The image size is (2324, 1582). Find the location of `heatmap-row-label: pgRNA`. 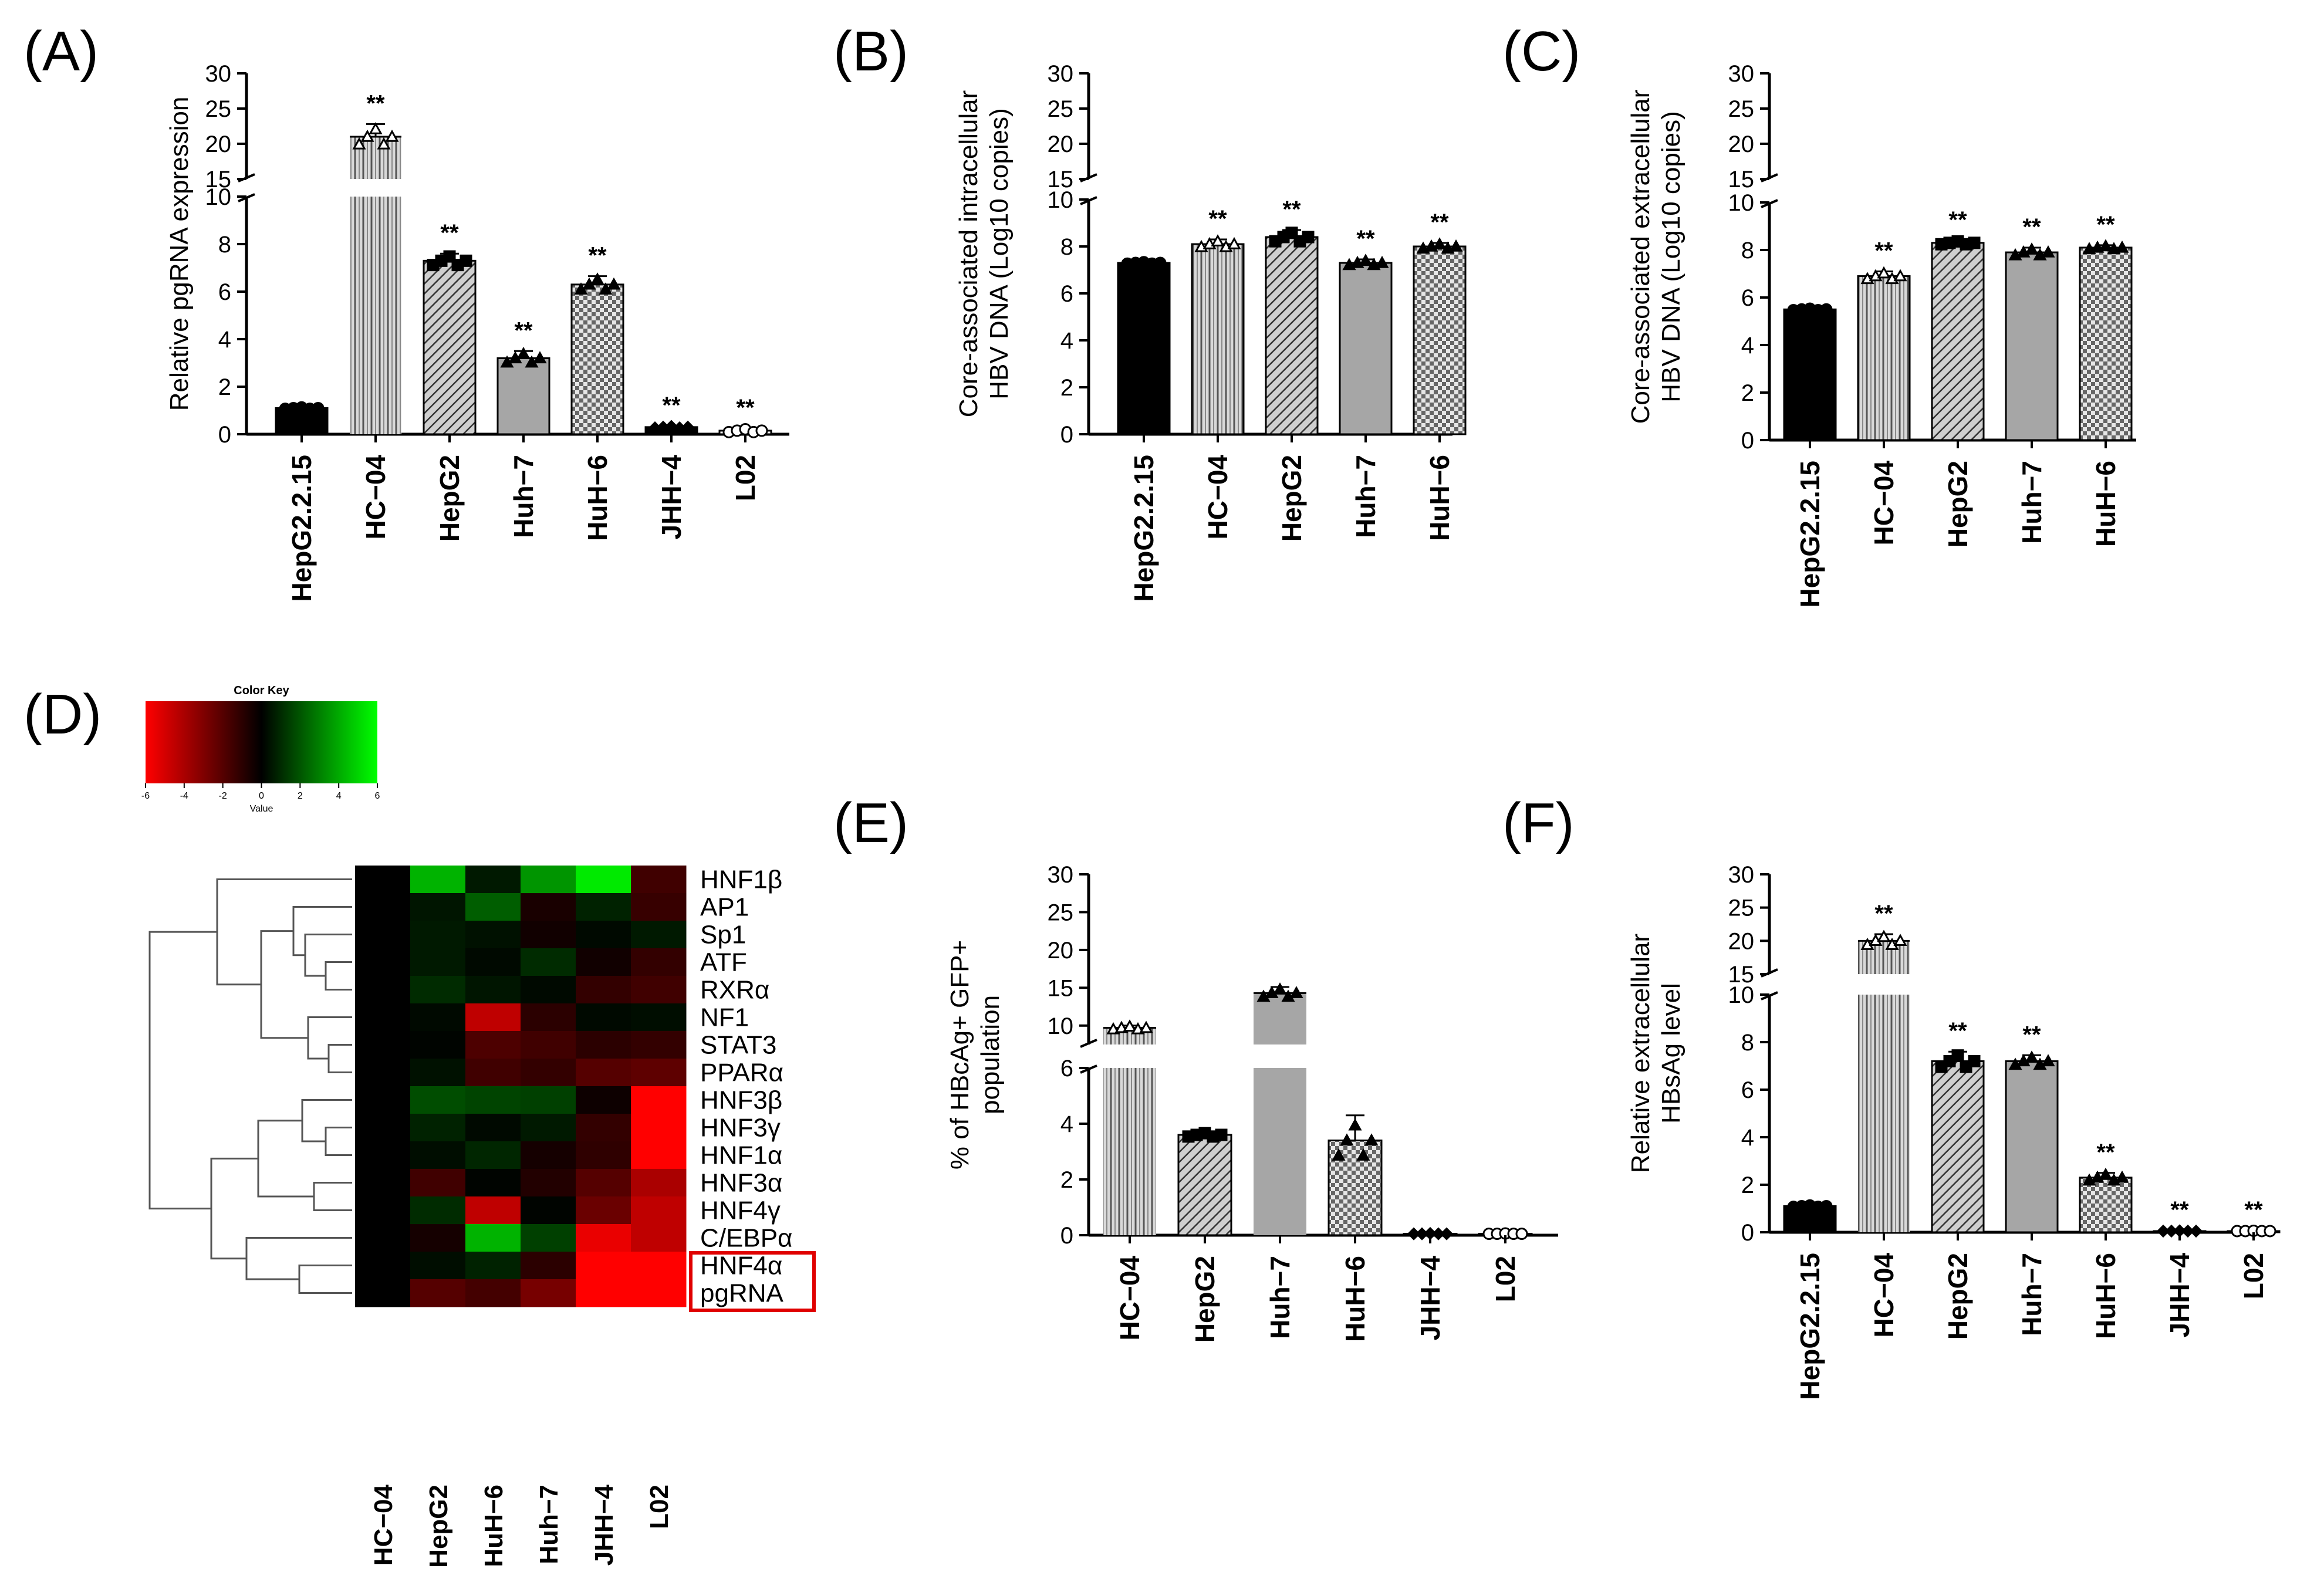

heatmap-row-label: pgRNA is located at coordinates (741, 1293).